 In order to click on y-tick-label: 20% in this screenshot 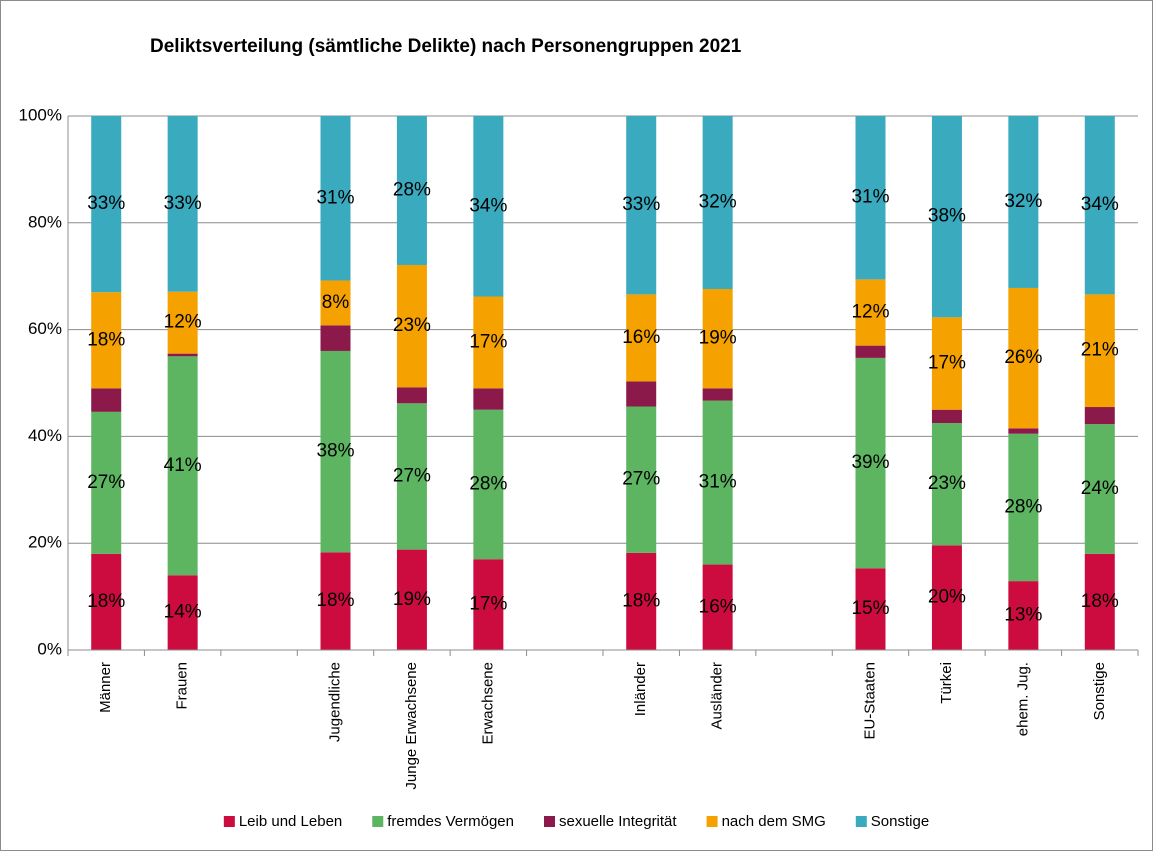, I will do `click(45, 542)`.